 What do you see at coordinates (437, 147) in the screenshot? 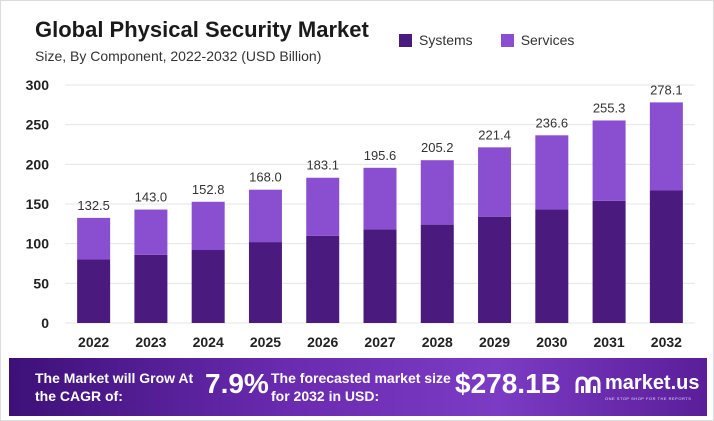
I see `total-label-2028: 205.2` at bounding box center [437, 147].